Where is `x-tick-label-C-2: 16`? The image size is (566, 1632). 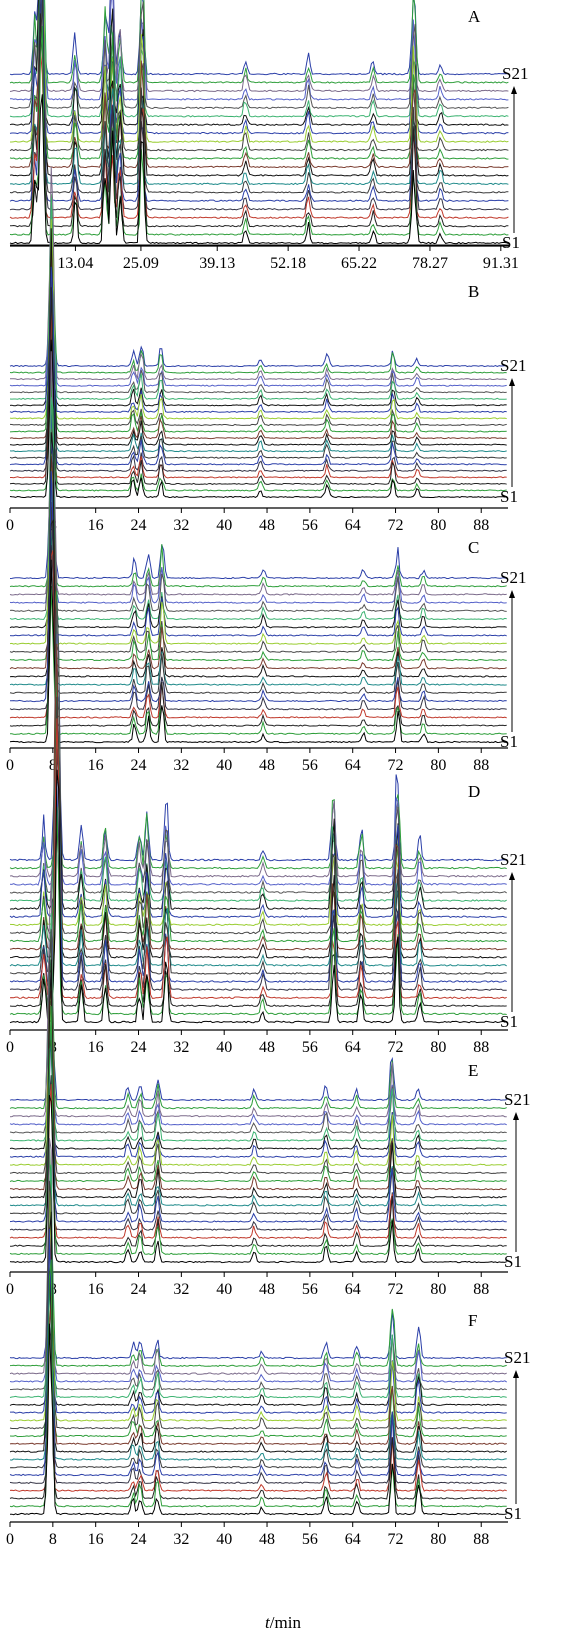 x-tick-label-C-2: 16 is located at coordinates (96, 765).